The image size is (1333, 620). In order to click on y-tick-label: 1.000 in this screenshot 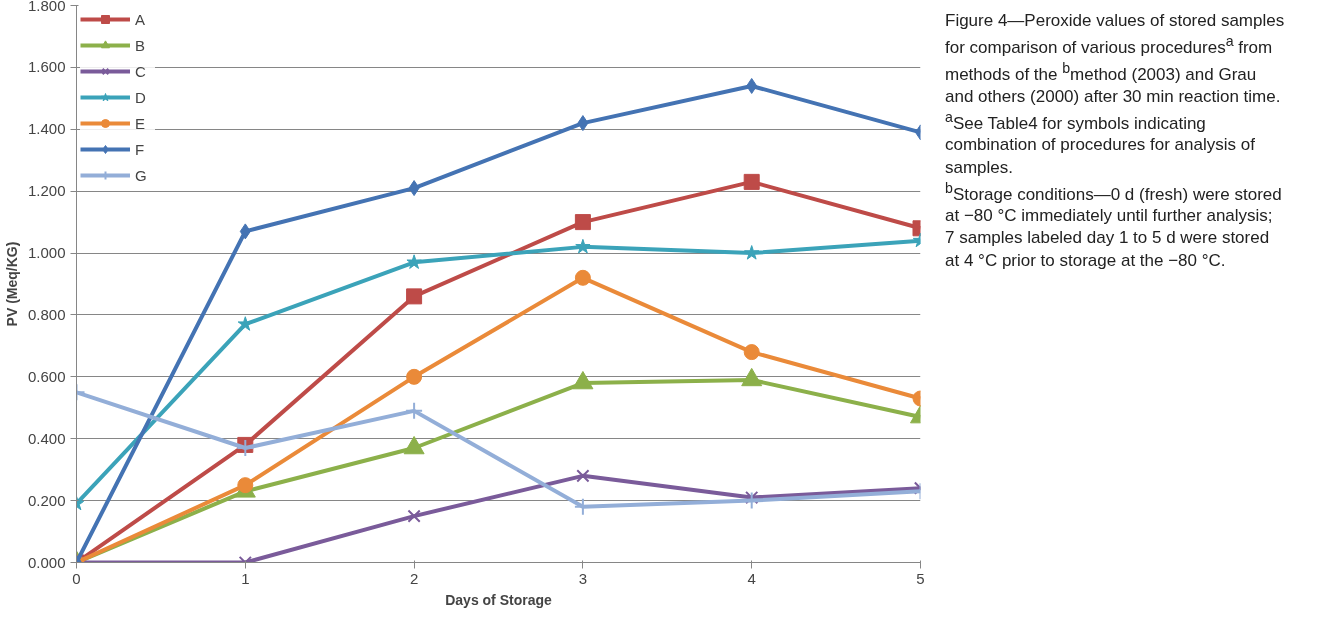, I will do `click(46, 253)`.